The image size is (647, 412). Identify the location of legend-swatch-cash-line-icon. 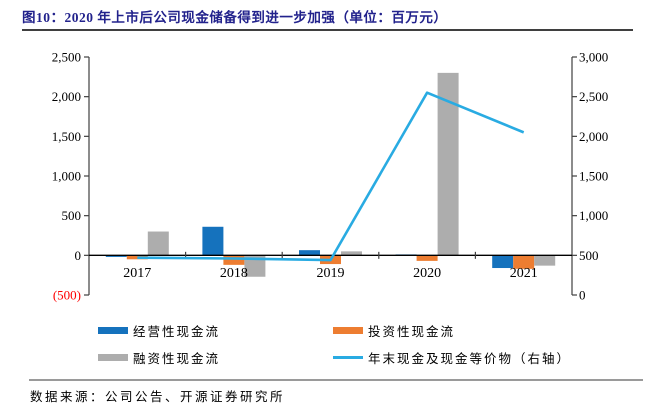
(348, 357).